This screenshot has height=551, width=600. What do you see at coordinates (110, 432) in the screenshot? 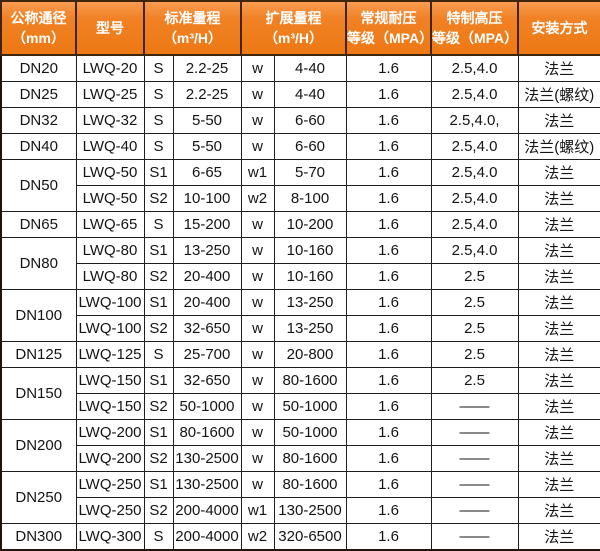
I see `cell-model: LWQ-200` at bounding box center [110, 432].